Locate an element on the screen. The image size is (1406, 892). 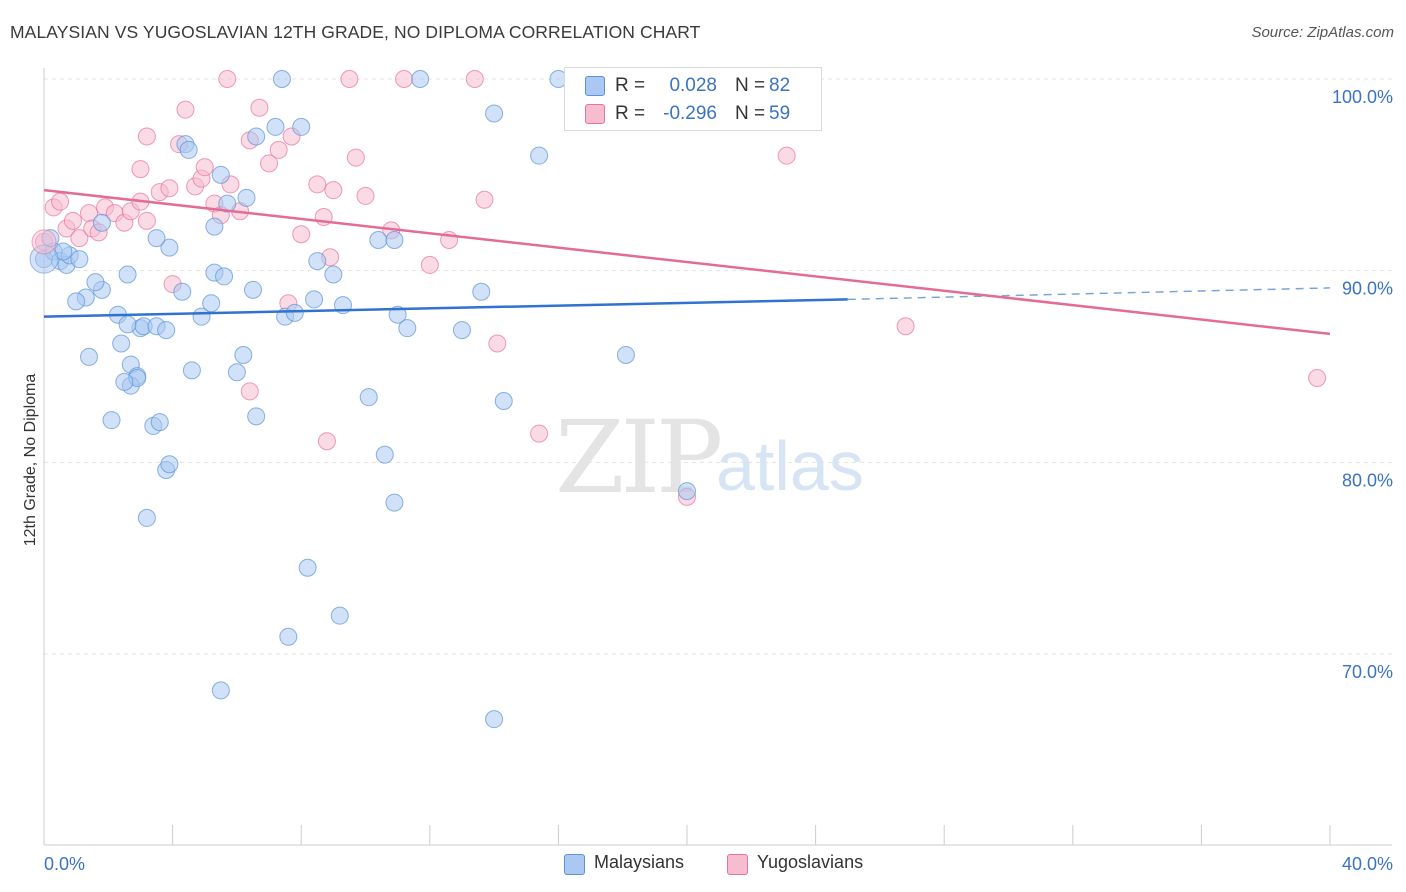
n-label: N = is located at coordinates (750, 113).